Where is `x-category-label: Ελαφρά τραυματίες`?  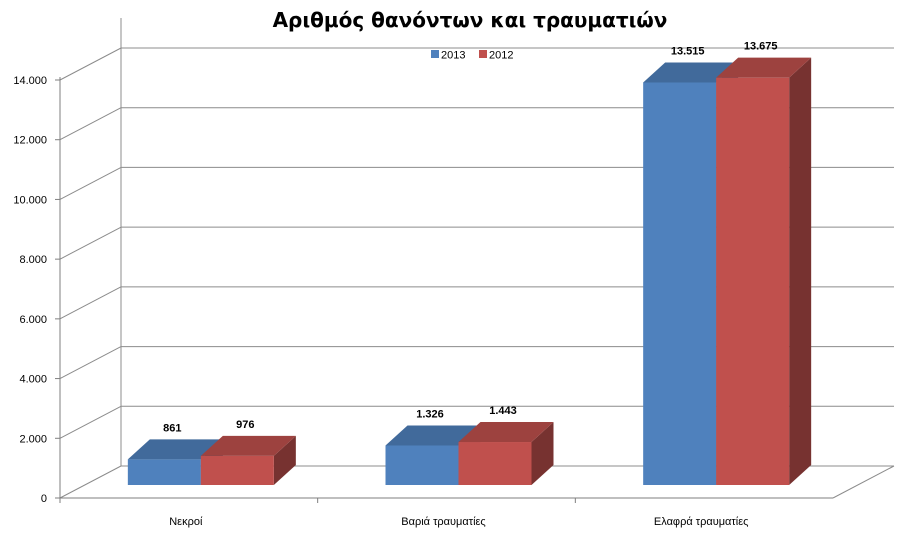 x-category-label: Ελαφρά τραυματίες is located at coordinates (701, 522).